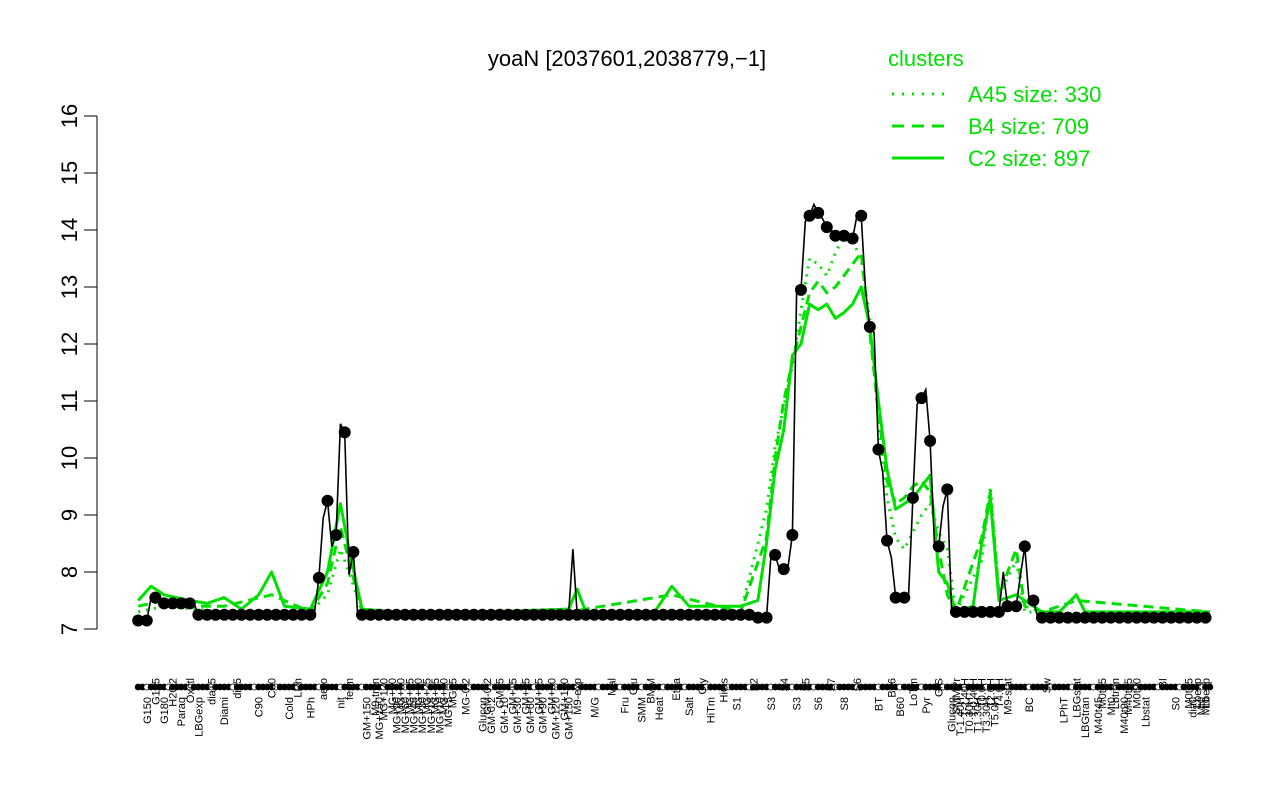 The height and width of the screenshot is (800, 1280). Describe the element at coordinates (341, 703) in the screenshot. I see `x-tick-label: nit` at that location.